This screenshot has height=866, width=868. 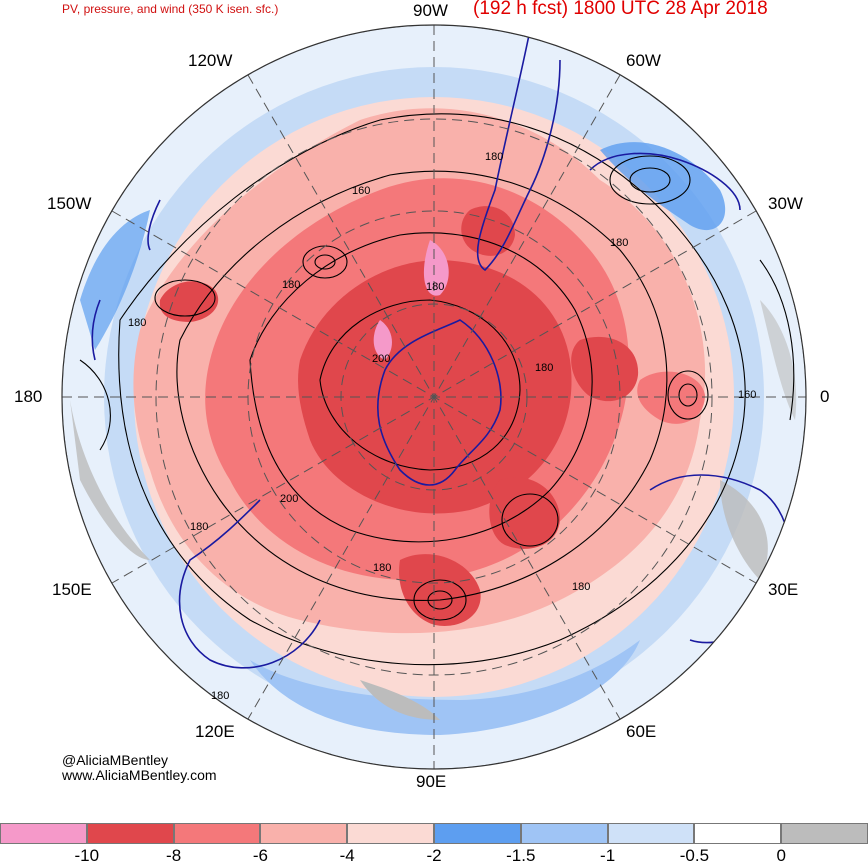 I want to click on lon-label-60e: 60E, so click(x=641, y=731).